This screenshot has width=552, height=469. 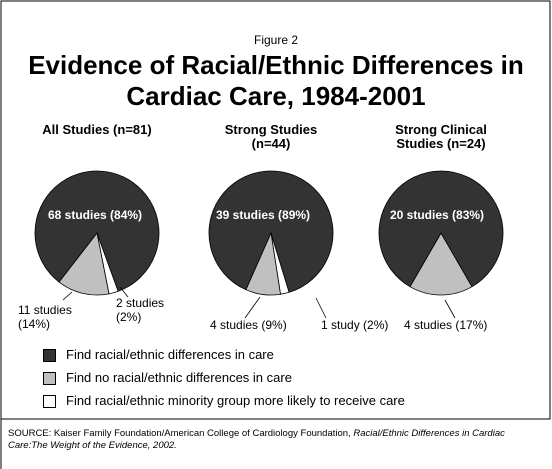 What do you see at coordinates (248, 325) in the screenshot?
I see `data-label: 4 studies (9%)` at bounding box center [248, 325].